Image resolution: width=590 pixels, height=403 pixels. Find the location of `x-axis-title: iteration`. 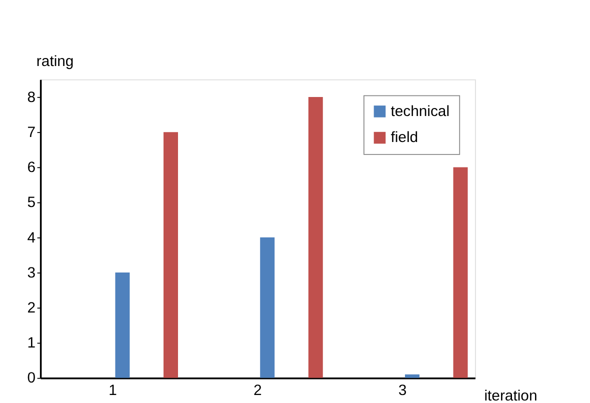

x-axis-title: iteration is located at coordinates (511, 395).